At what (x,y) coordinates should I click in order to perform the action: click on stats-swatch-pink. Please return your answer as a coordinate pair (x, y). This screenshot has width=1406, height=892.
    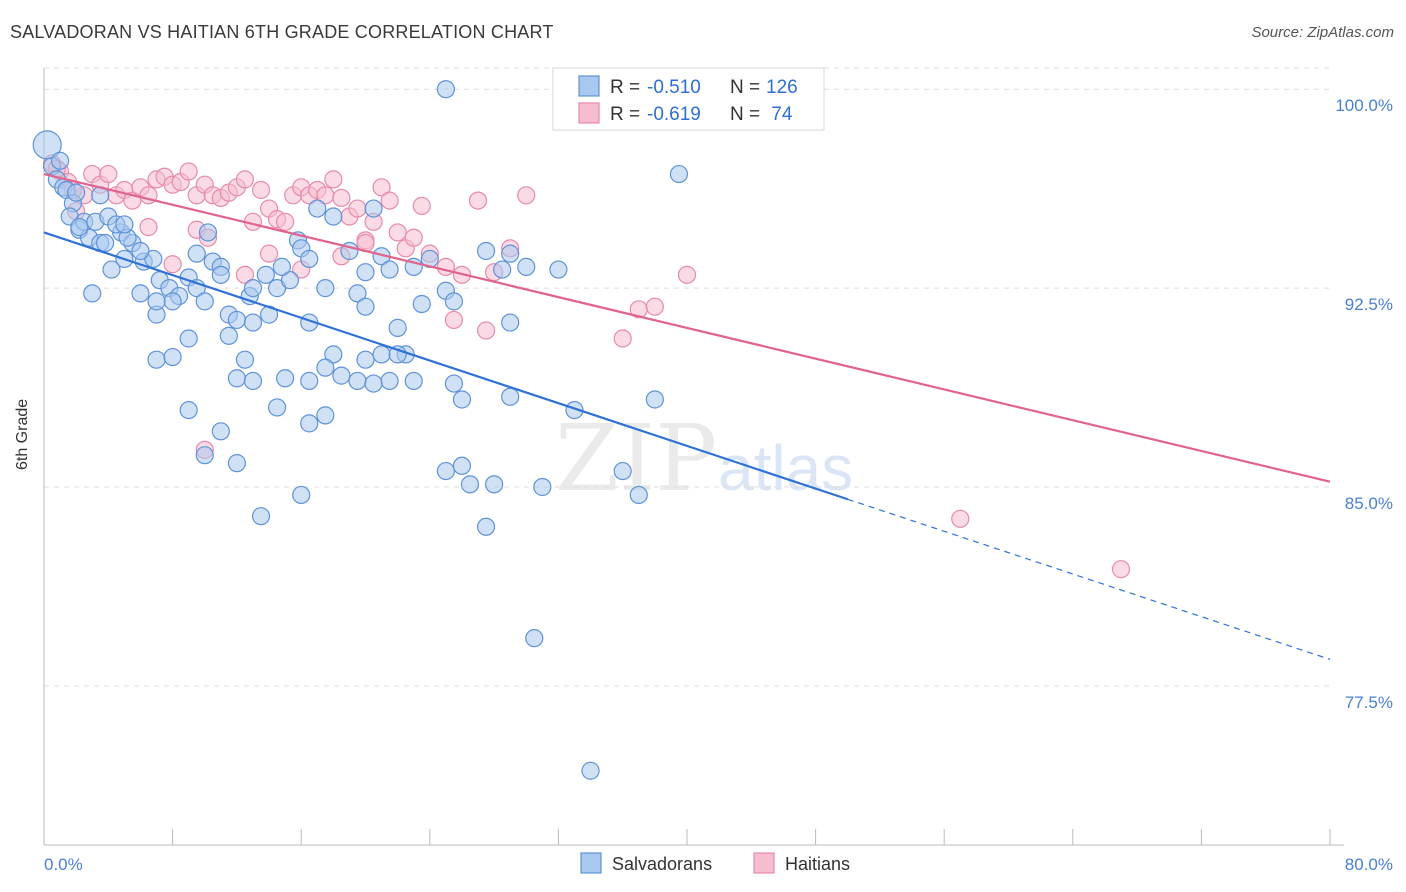
    Looking at the image, I should click on (589, 113).